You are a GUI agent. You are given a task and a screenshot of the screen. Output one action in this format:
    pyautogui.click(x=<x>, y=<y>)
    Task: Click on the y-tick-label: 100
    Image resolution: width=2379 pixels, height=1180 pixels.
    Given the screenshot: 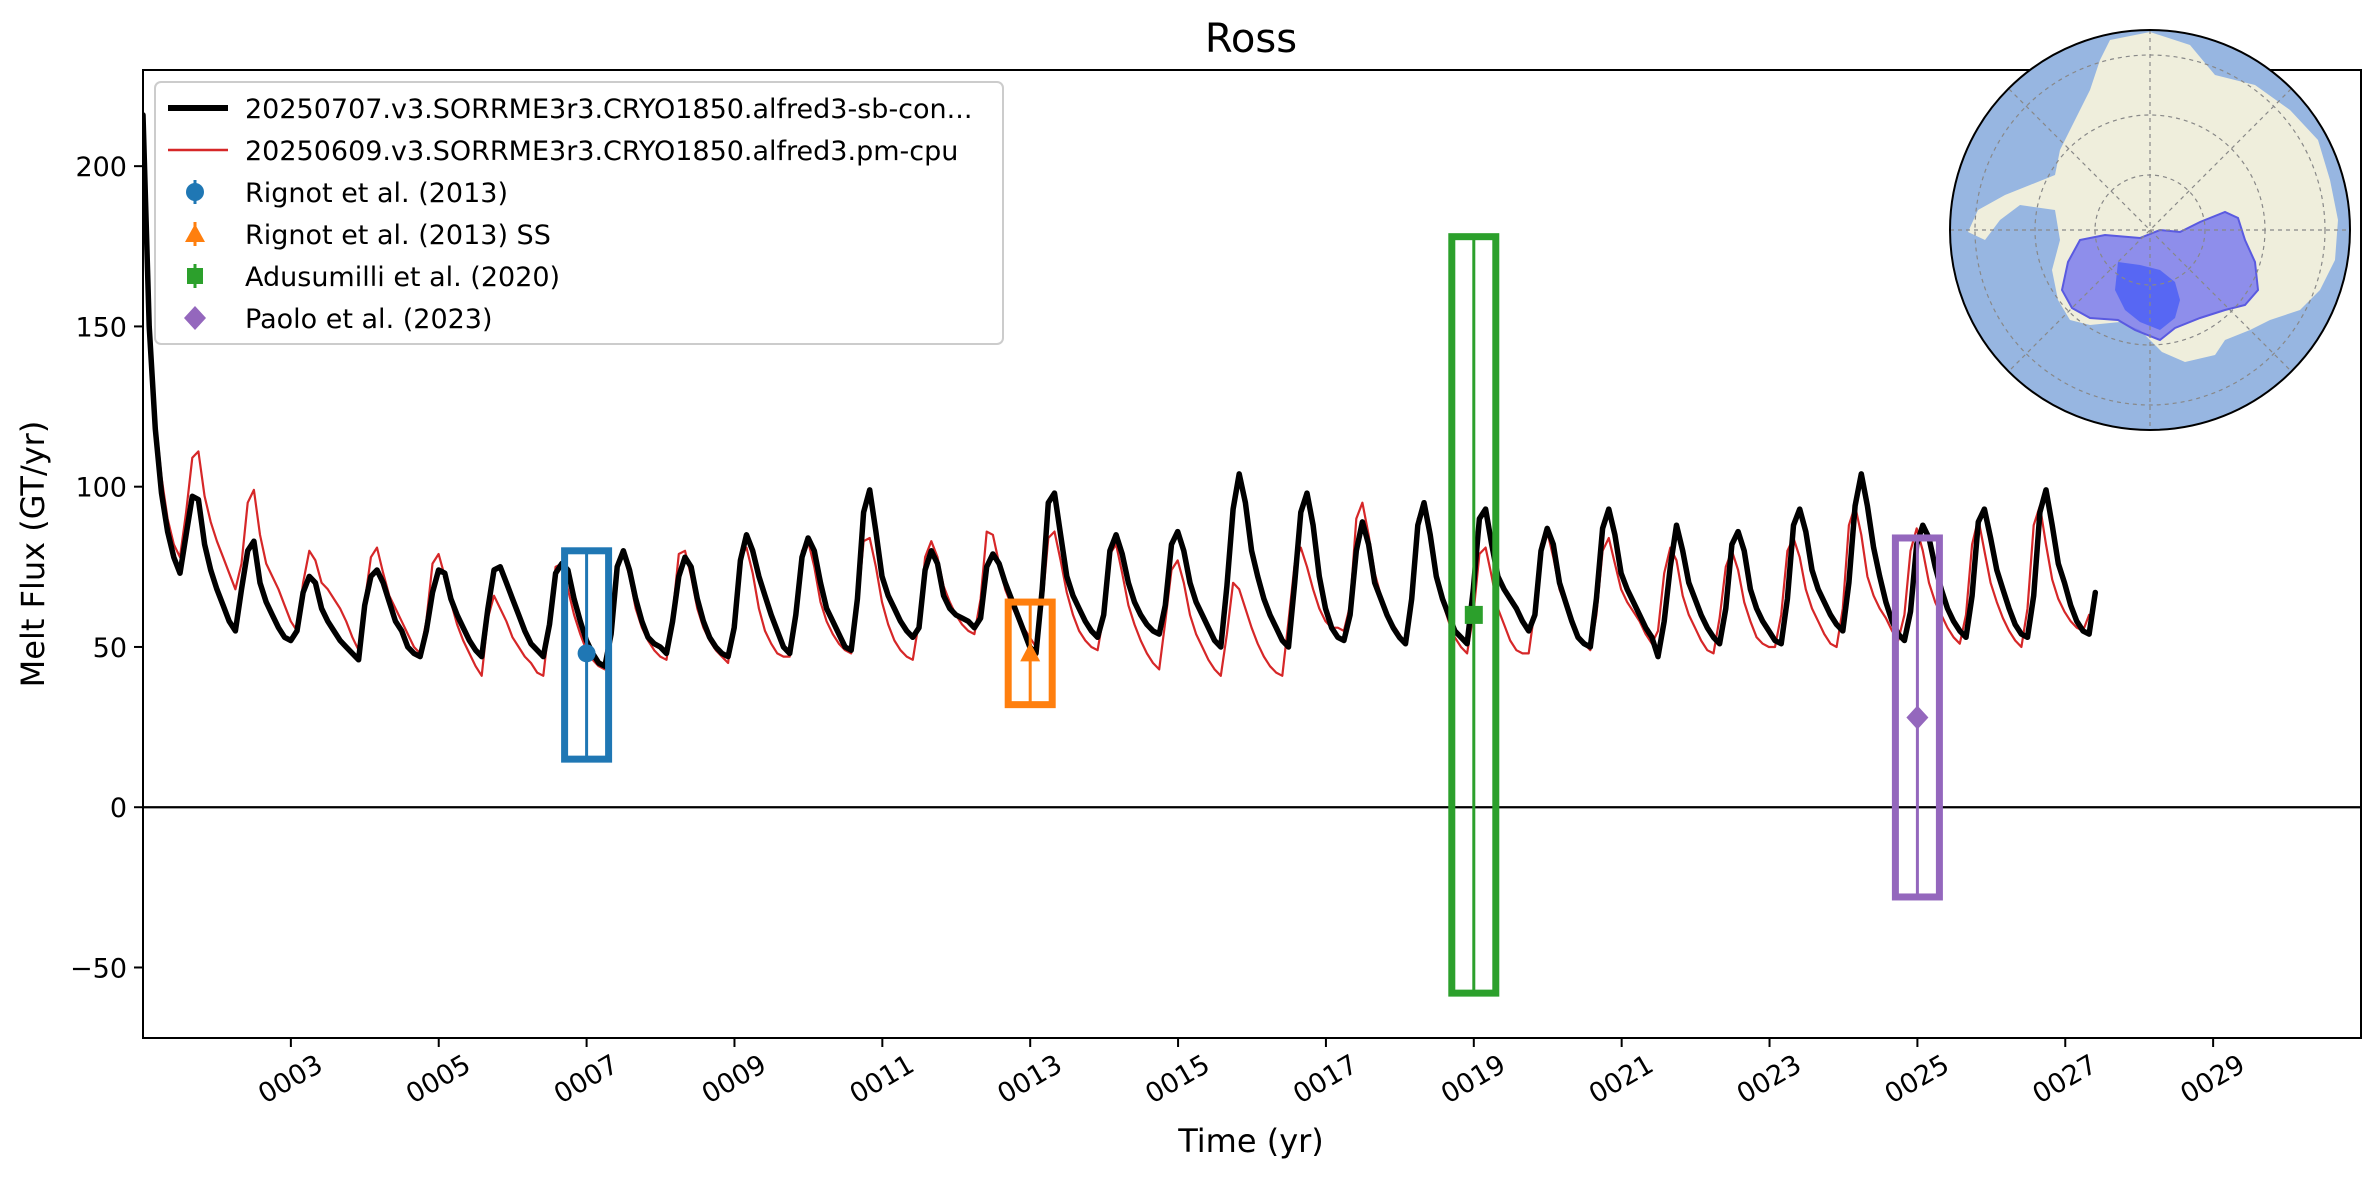 What is the action you would take?
    pyautogui.click(x=101, y=488)
    